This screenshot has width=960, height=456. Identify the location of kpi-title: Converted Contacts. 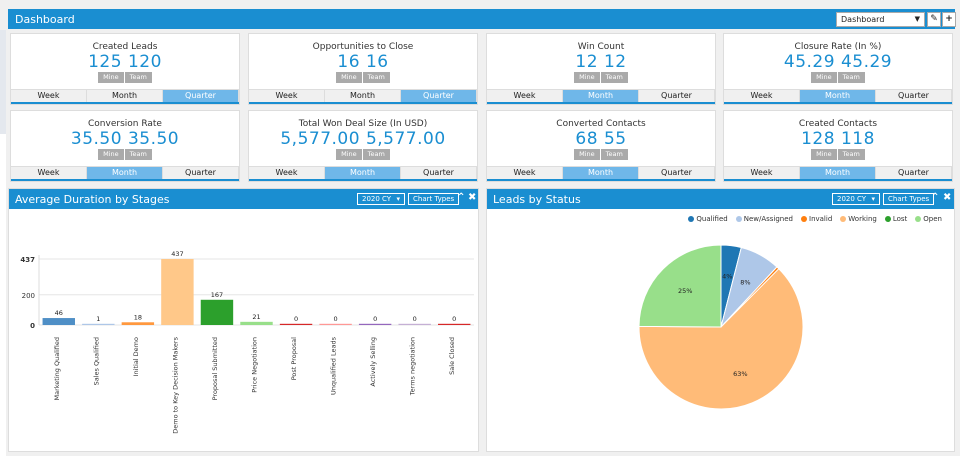
(601, 124).